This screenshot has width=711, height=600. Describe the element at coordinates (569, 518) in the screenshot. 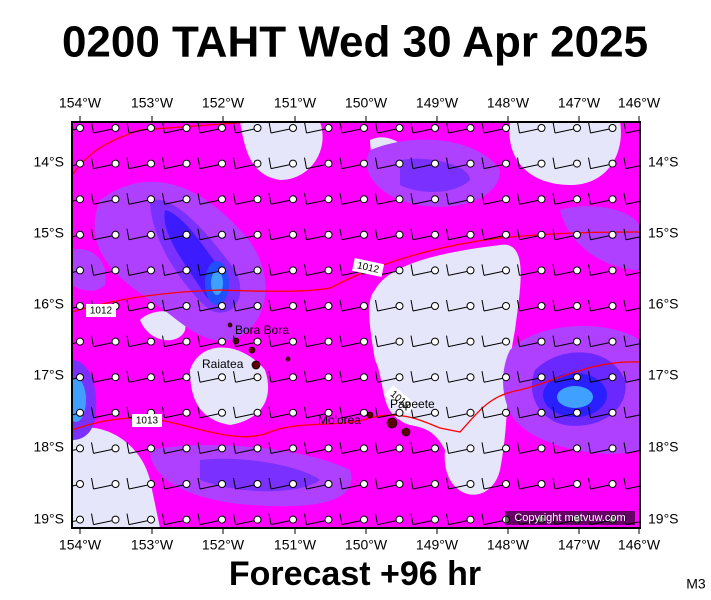

I see `copyright: Copyright metvuw.com` at that location.